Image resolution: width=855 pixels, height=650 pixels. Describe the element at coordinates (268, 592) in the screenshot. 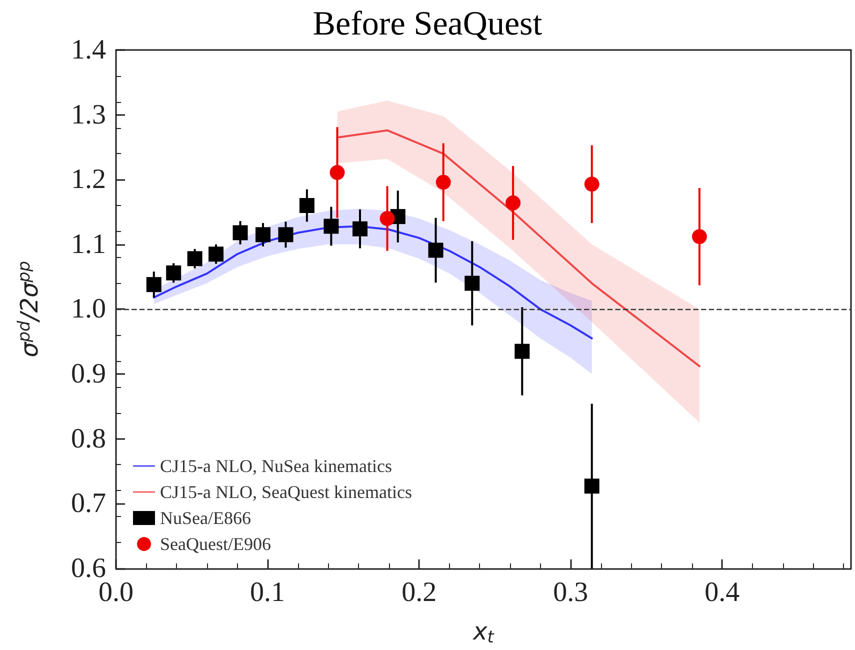

I see `x-tick-label: 0.1` at that location.